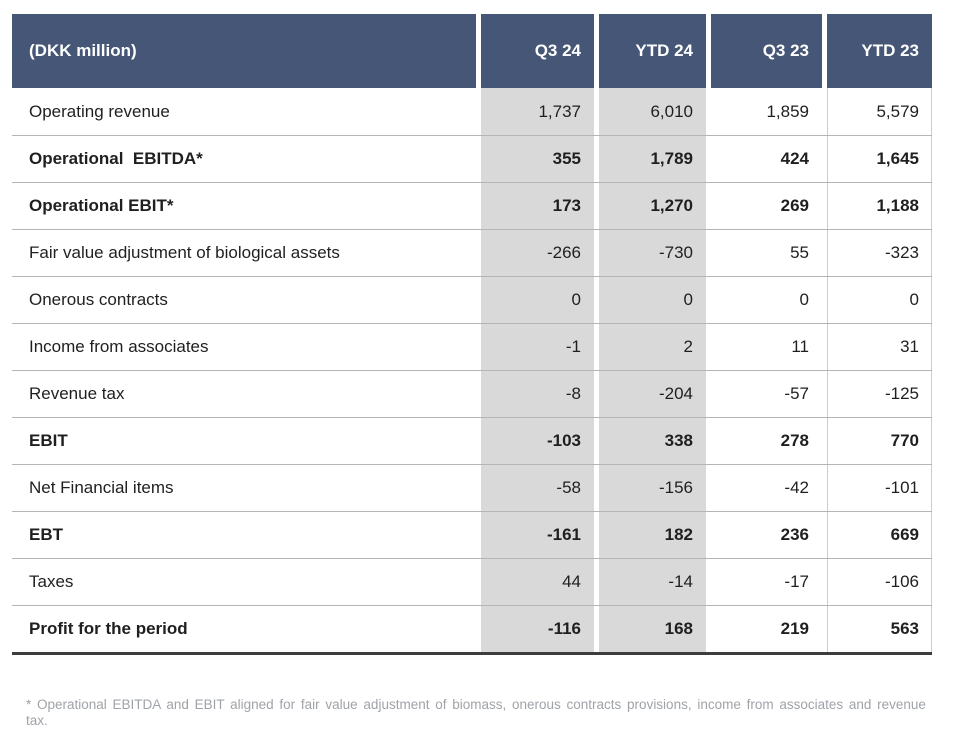 This screenshot has height=740, width=960. What do you see at coordinates (650, 300) in the screenshot?
I see `cell-ytd-24: 0` at bounding box center [650, 300].